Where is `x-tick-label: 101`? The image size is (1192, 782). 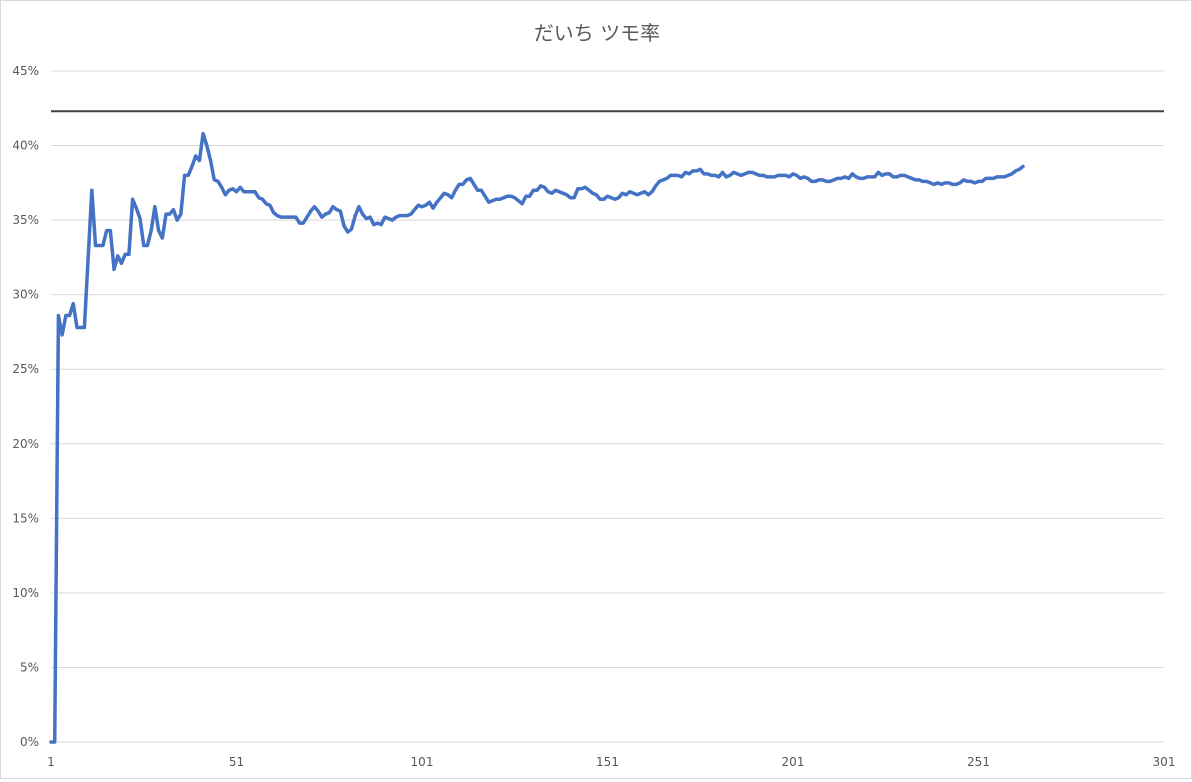 x-tick-label: 101 is located at coordinates (422, 762).